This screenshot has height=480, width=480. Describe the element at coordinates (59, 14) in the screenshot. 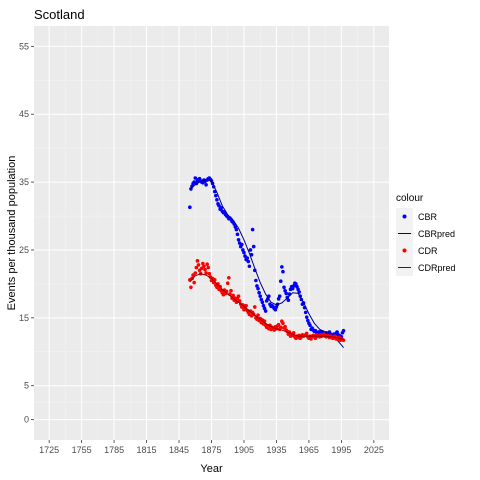

I see `chart-title: Scotland` at that location.